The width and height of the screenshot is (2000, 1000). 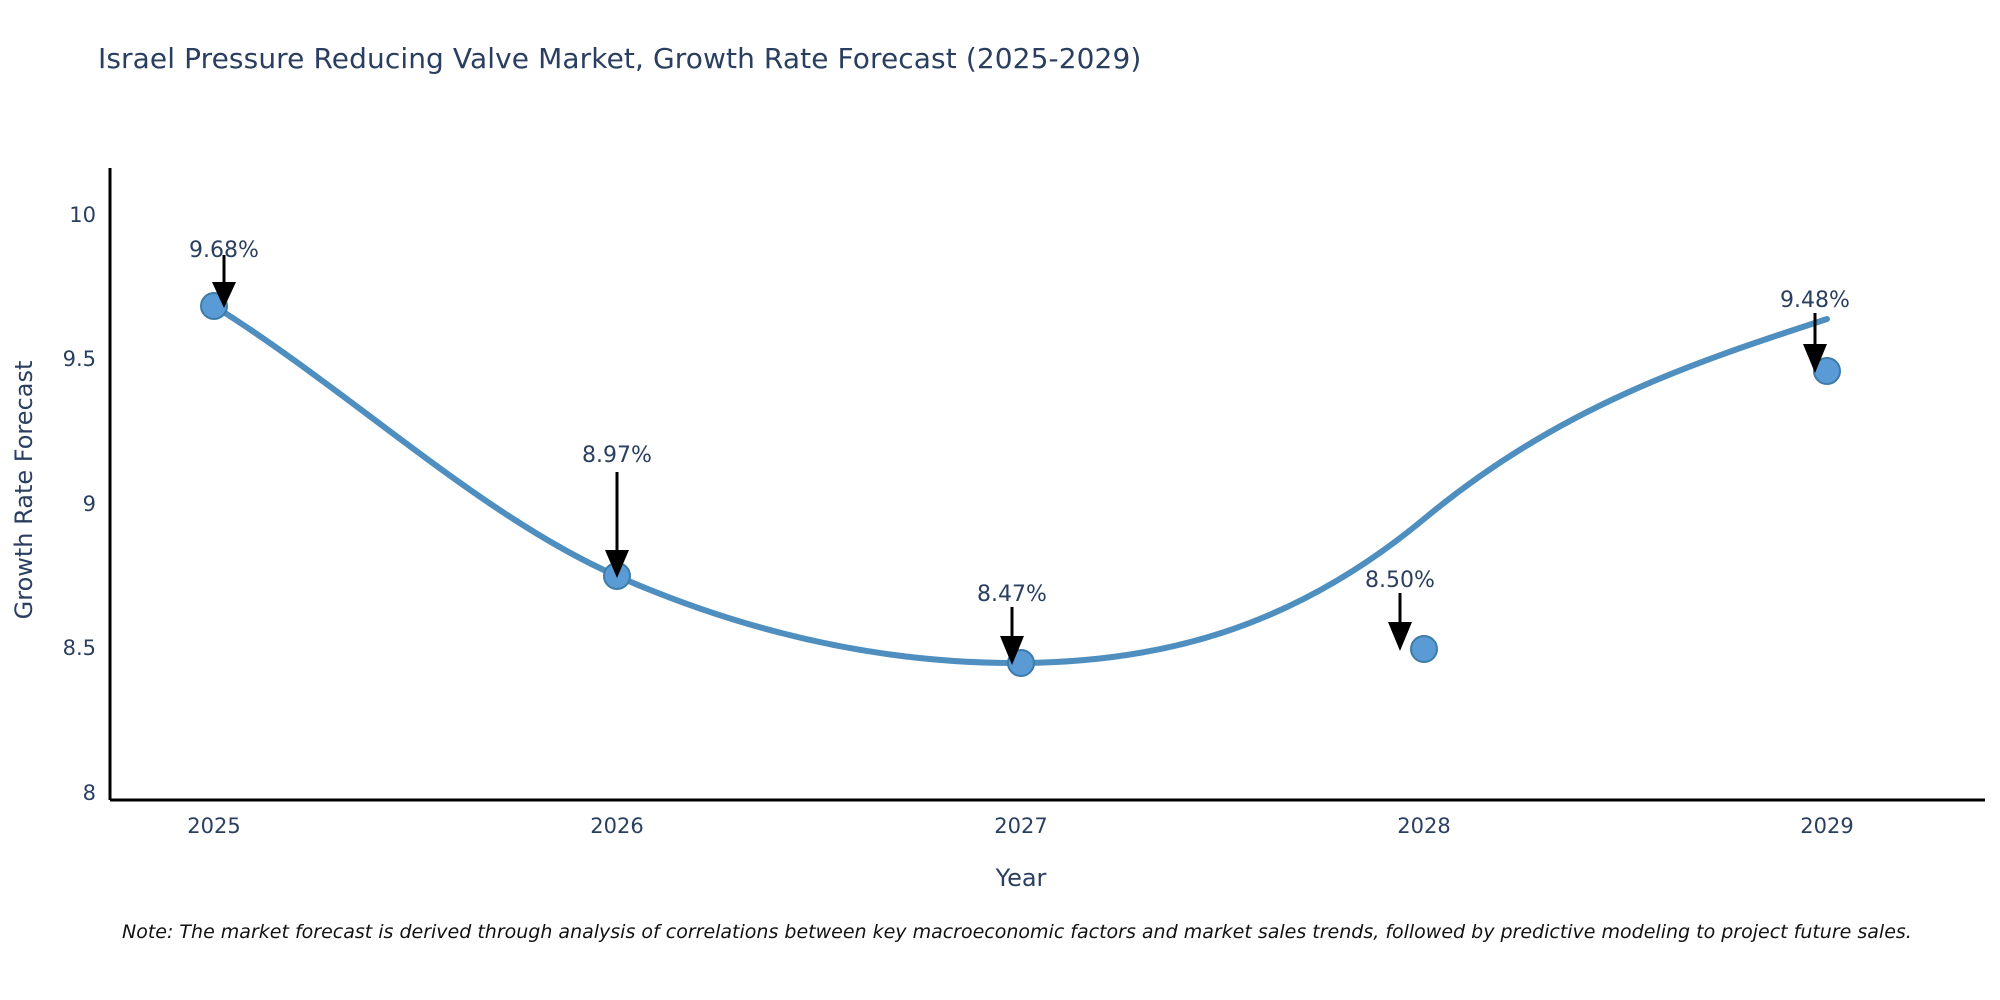 What do you see at coordinates (79, 504) in the screenshot?
I see `y-tick-labels: 10 9.5 9 8.5 8` at bounding box center [79, 504].